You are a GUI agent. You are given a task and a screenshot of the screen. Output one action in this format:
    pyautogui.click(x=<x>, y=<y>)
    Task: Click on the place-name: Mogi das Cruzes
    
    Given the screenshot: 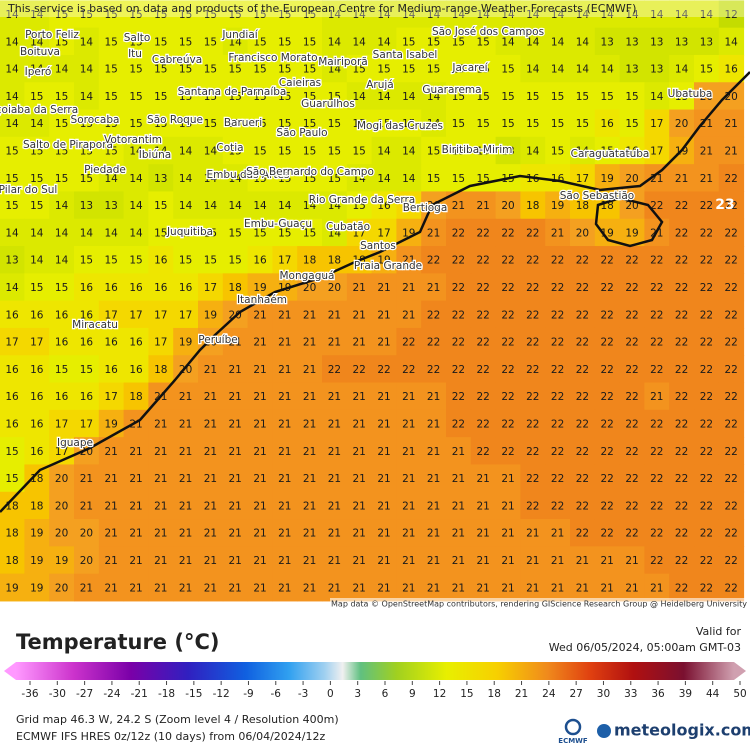 What is the action you would take?
    pyautogui.click(x=400, y=126)
    